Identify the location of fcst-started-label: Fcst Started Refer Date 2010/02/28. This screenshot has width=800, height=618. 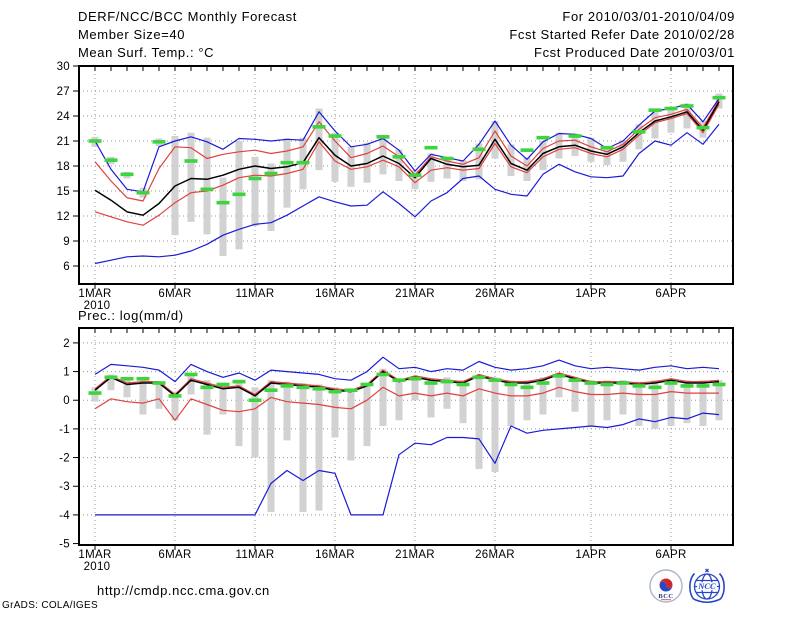
(622, 34).